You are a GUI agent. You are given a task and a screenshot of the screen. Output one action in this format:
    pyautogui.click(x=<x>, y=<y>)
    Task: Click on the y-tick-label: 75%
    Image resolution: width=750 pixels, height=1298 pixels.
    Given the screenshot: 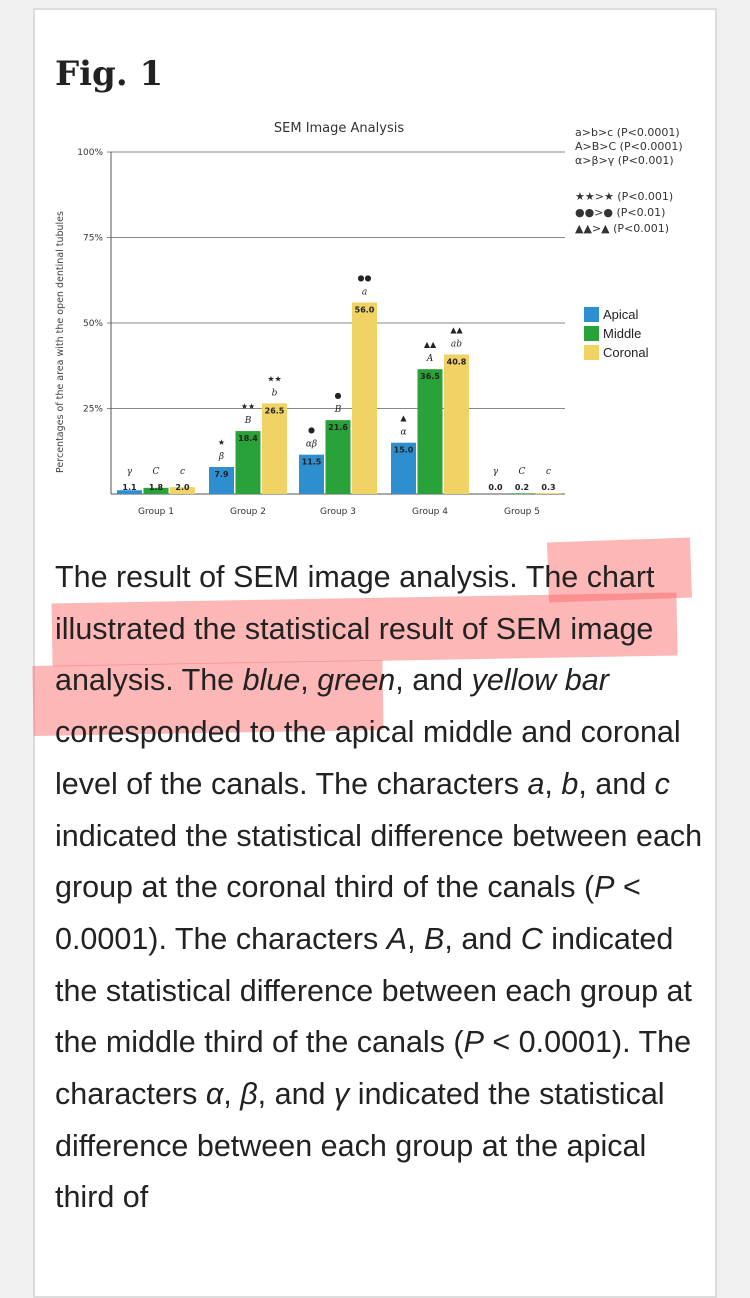 What is the action you would take?
    pyautogui.click(x=93, y=239)
    